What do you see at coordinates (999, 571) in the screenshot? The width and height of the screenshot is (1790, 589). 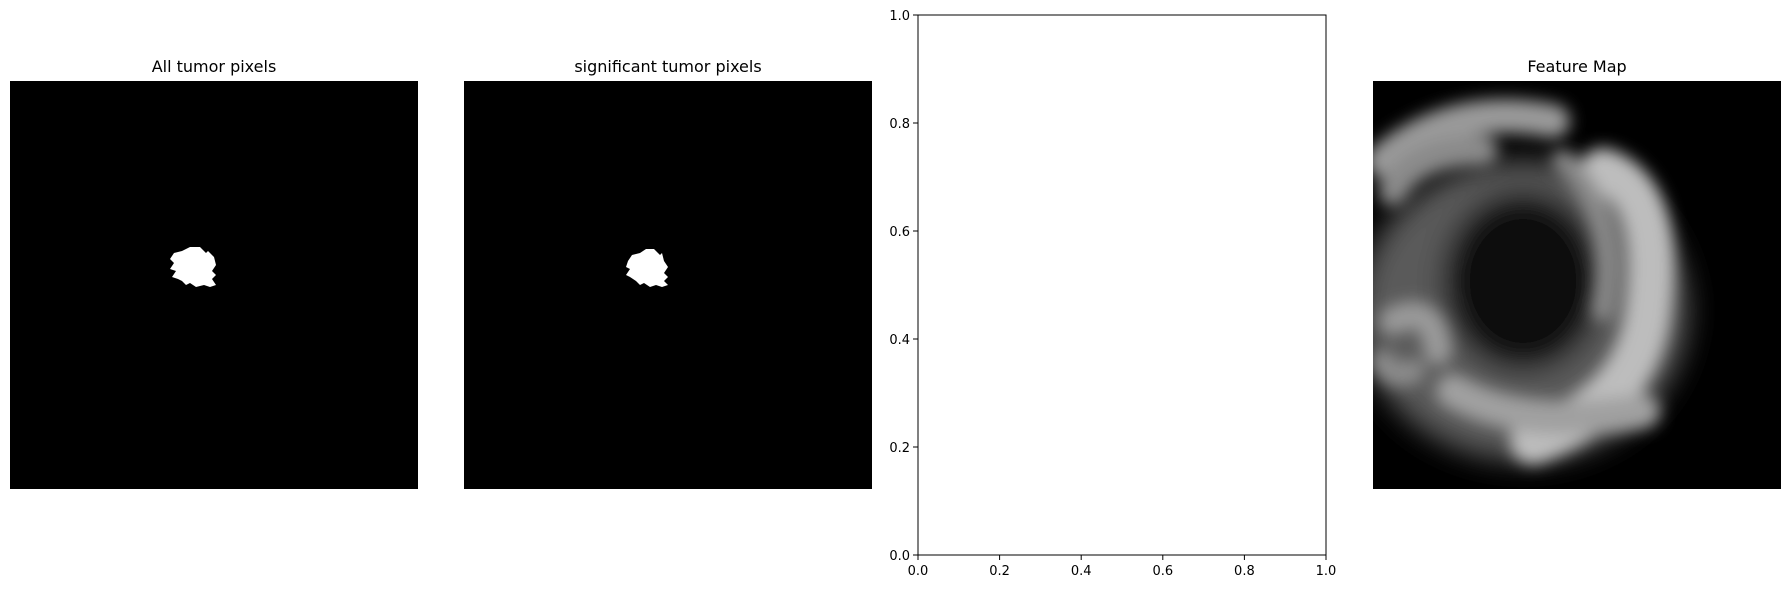 I see `x-tick-label: 0.2` at bounding box center [999, 571].